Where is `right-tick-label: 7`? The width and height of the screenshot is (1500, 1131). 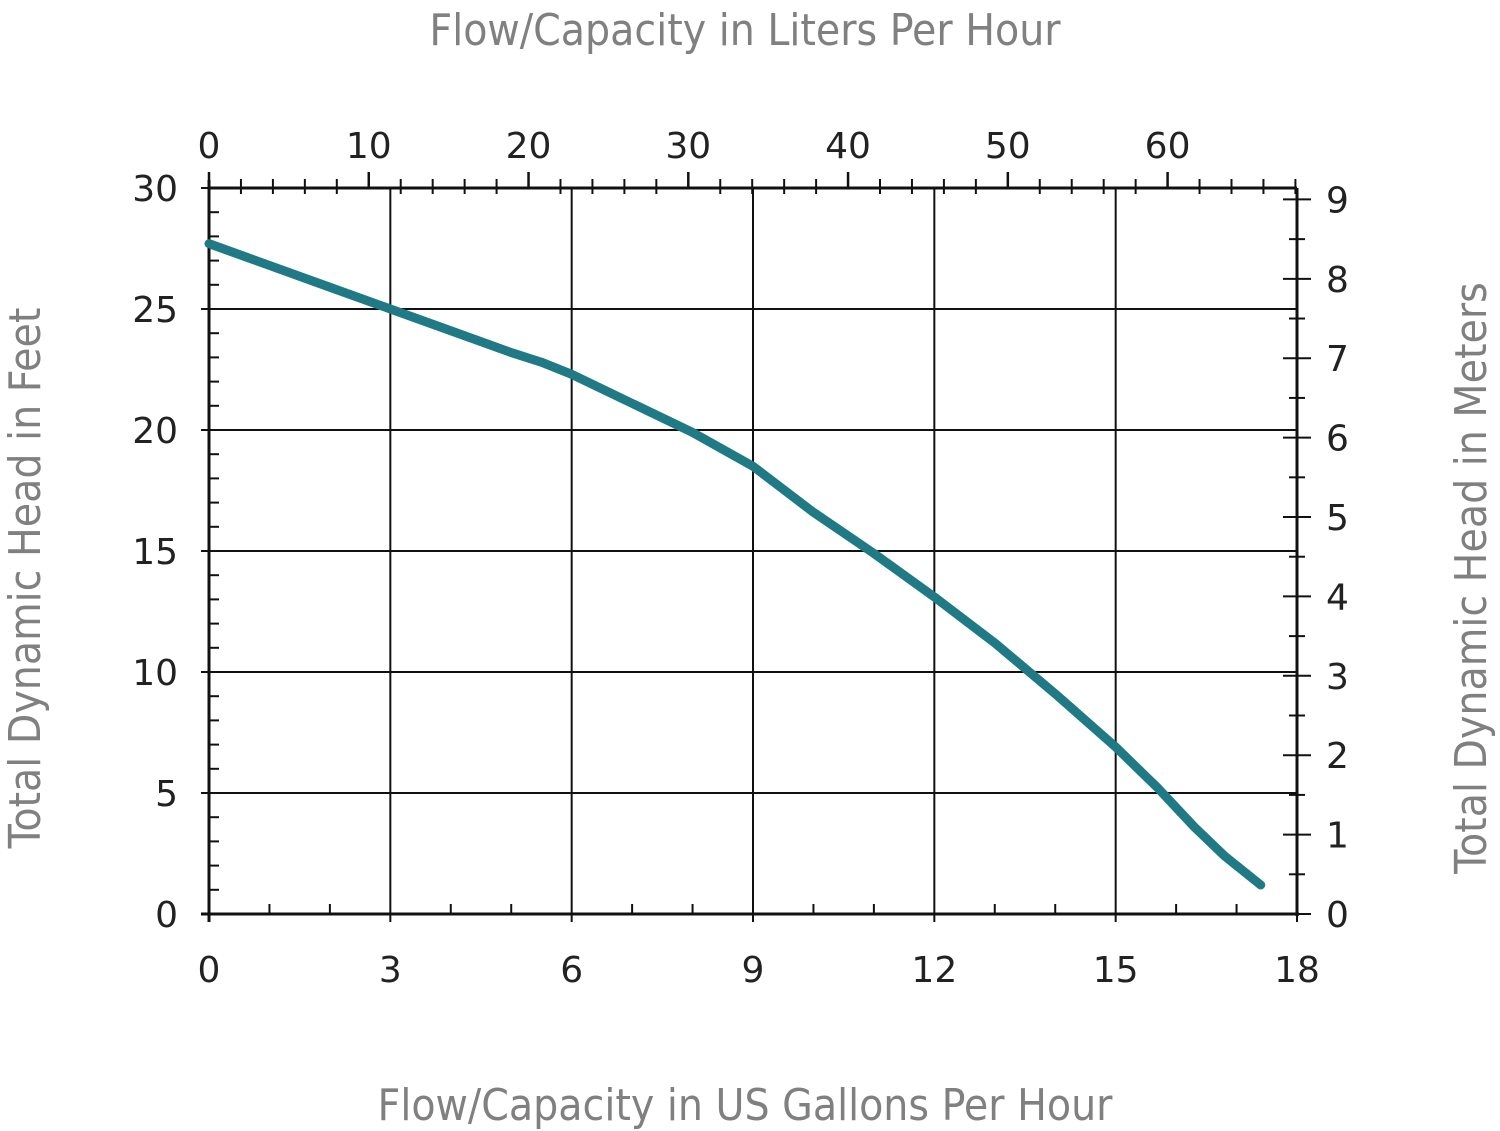 right-tick-label: 7 is located at coordinates (1337, 359).